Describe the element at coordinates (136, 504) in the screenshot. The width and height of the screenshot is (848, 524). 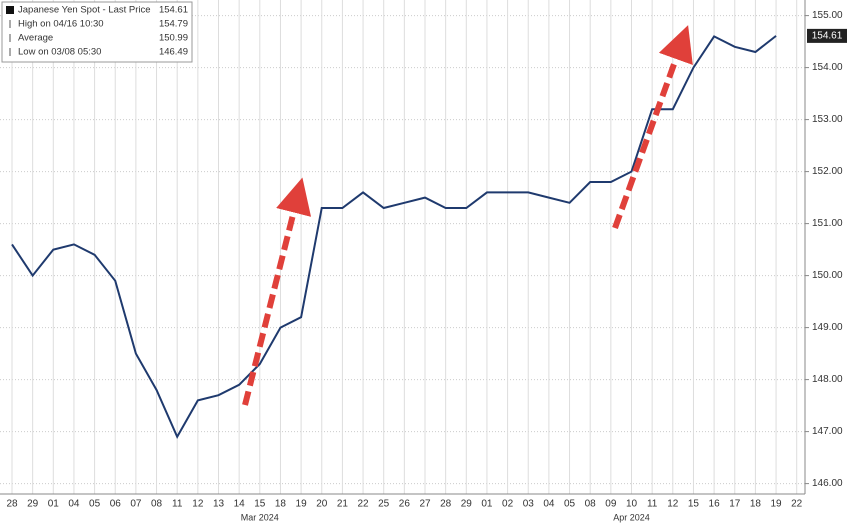
I see `x-tick-label: 07` at that location.